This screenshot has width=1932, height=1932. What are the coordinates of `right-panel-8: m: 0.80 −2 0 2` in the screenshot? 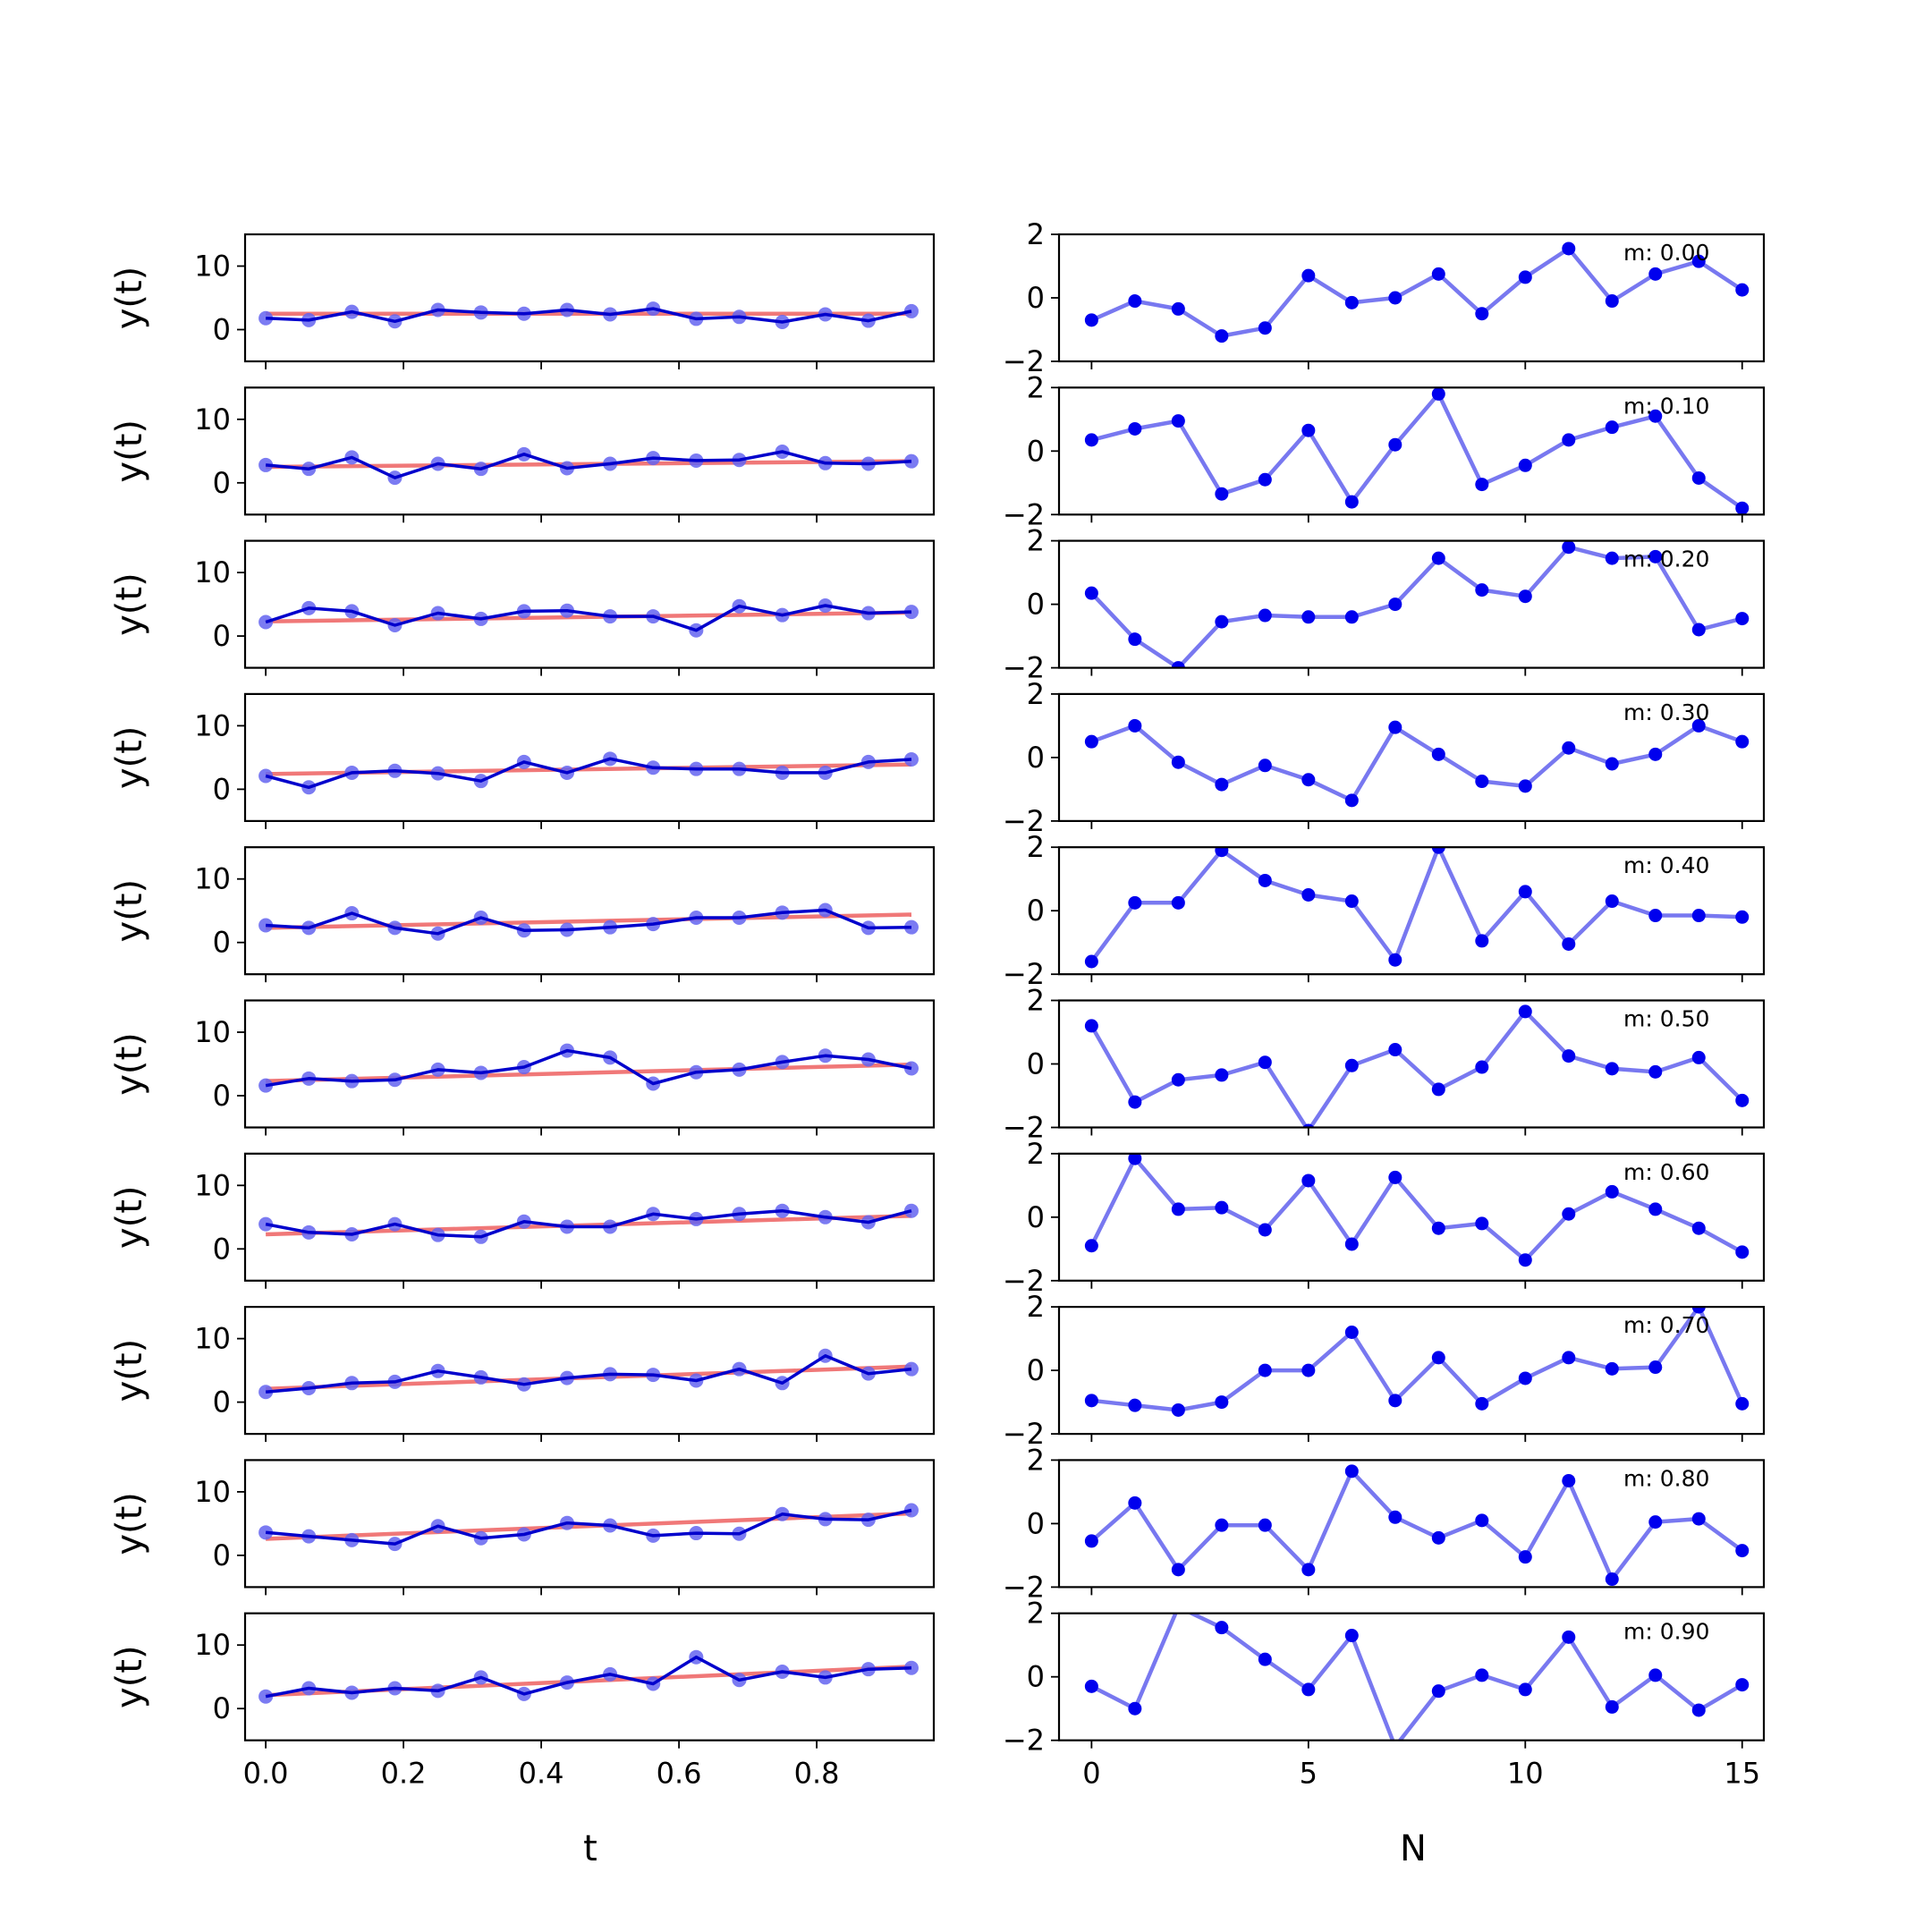 It's located at (1384, 1523).